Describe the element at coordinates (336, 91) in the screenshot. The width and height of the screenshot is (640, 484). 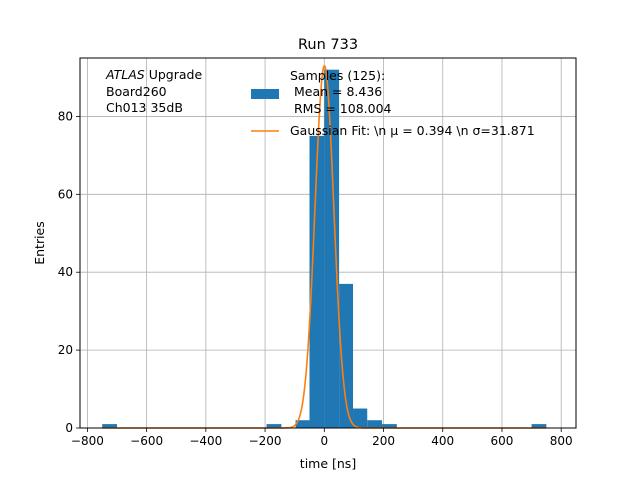
I see `legend-samples-line-2: Mean = 8.436` at that location.